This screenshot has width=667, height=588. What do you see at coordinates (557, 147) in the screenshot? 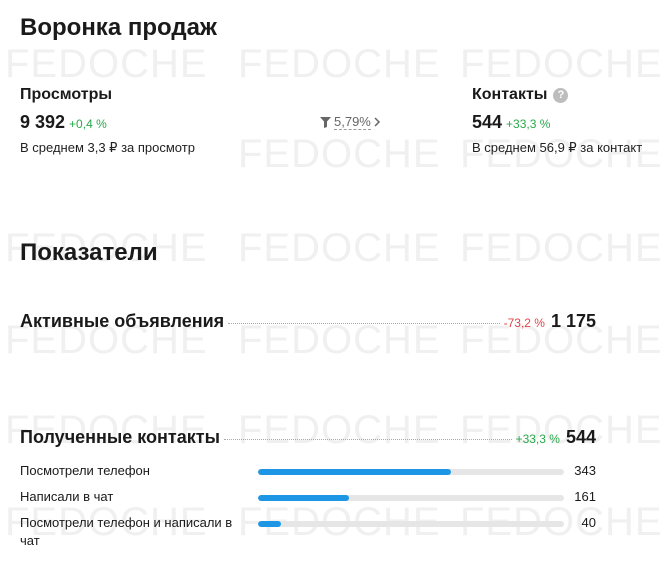
I see `contacts-average: В среднем 56,9 ₽ за контакт` at bounding box center [557, 147].